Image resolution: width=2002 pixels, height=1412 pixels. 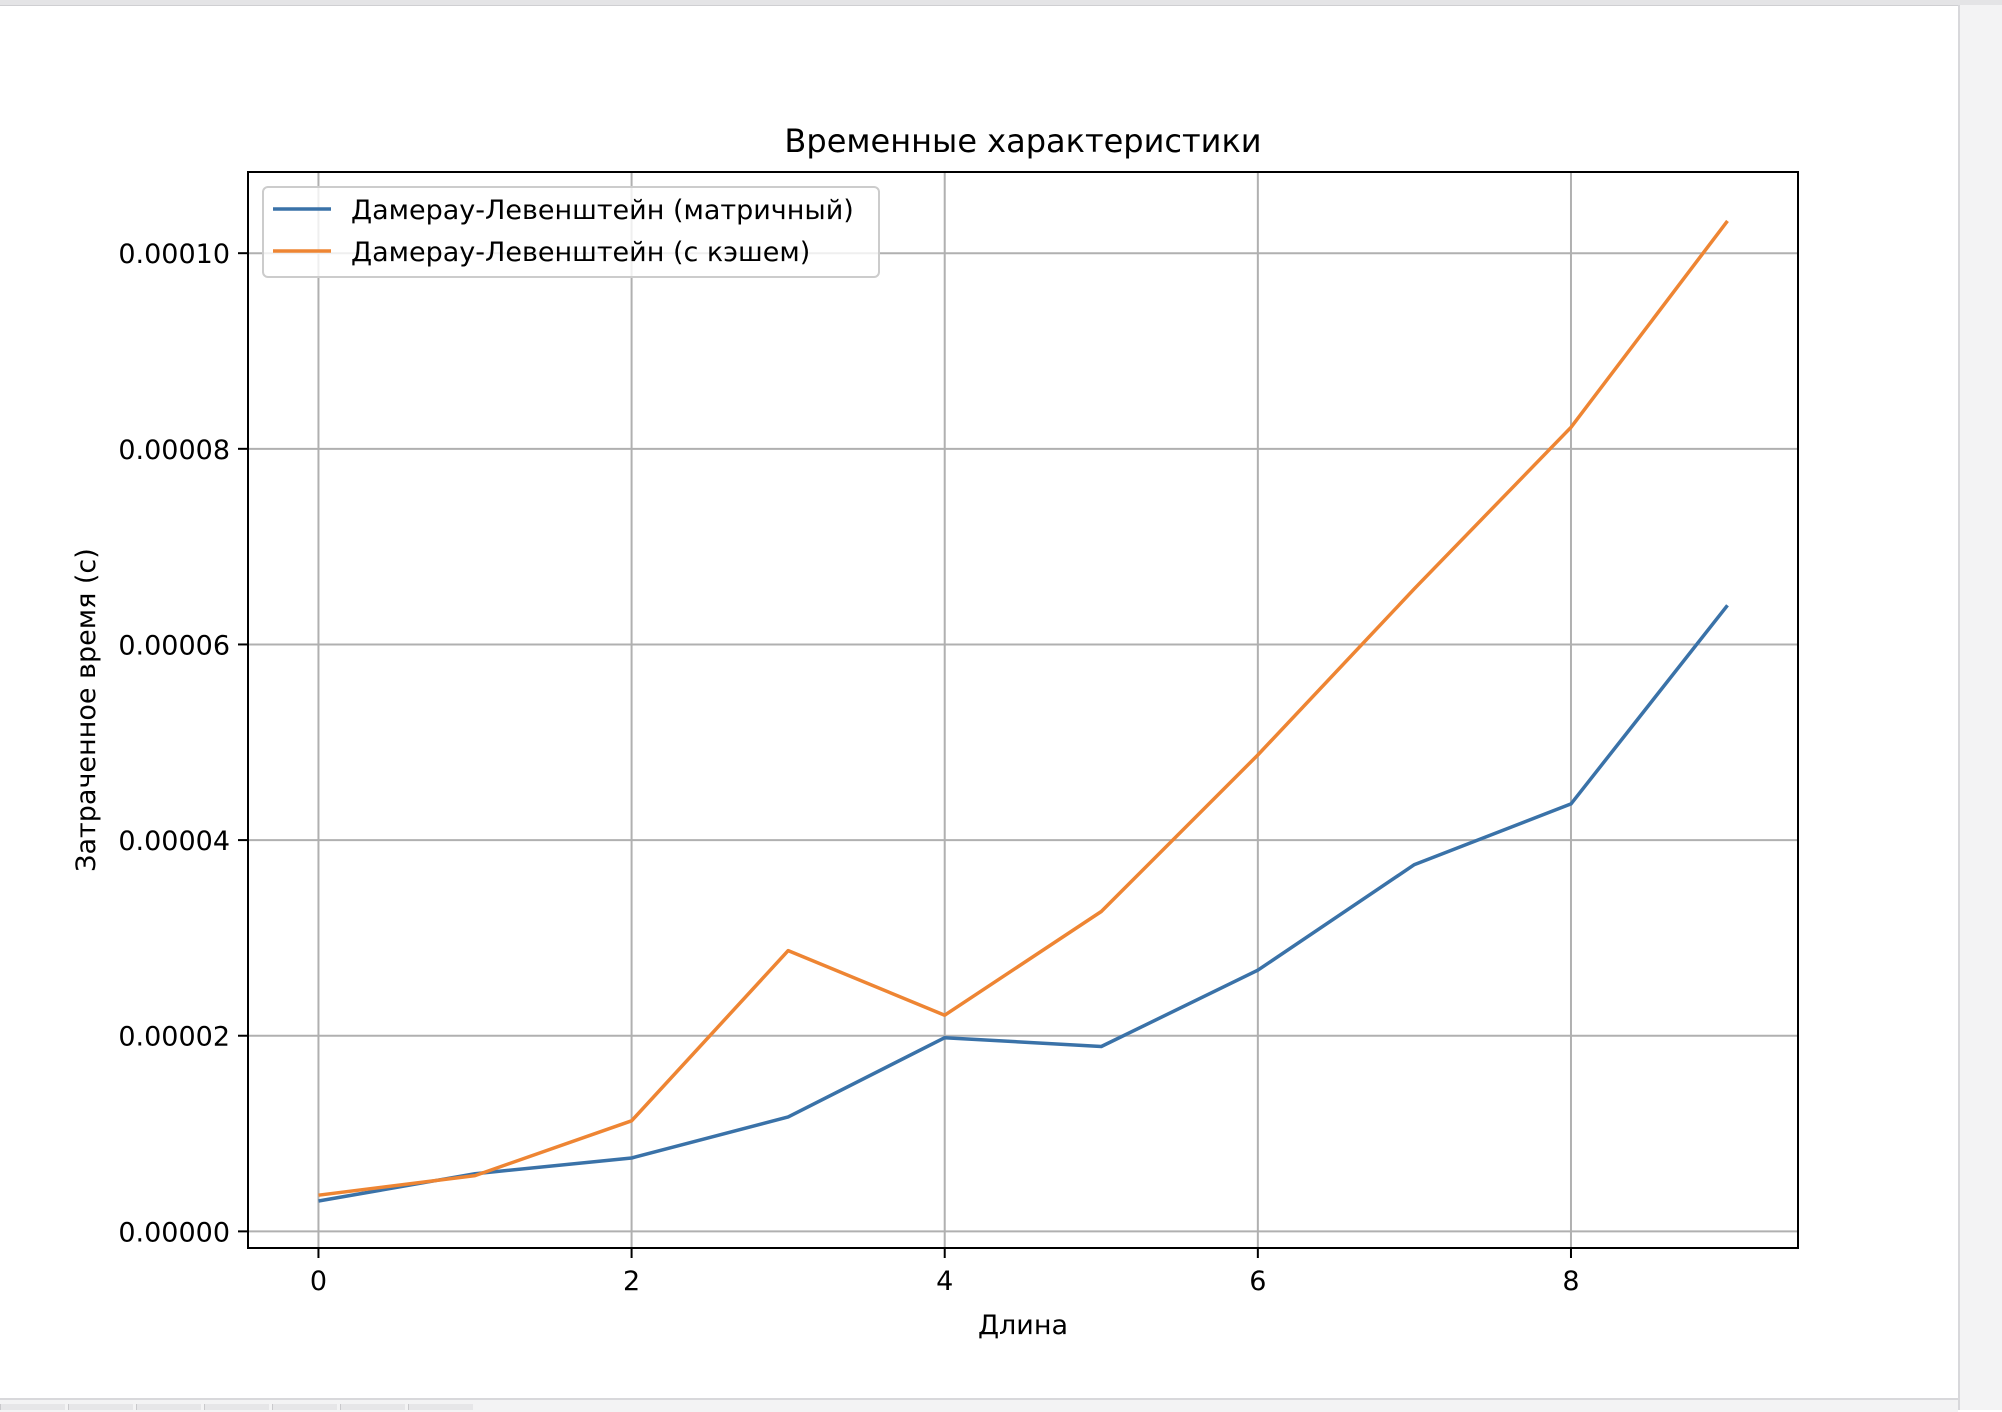 What do you see at coordinates (580, 252) in the screenshot?
I see `legend-label-cache: Дамерау-Левенштейн (с кэшем)` at bounding box center [580, 252].